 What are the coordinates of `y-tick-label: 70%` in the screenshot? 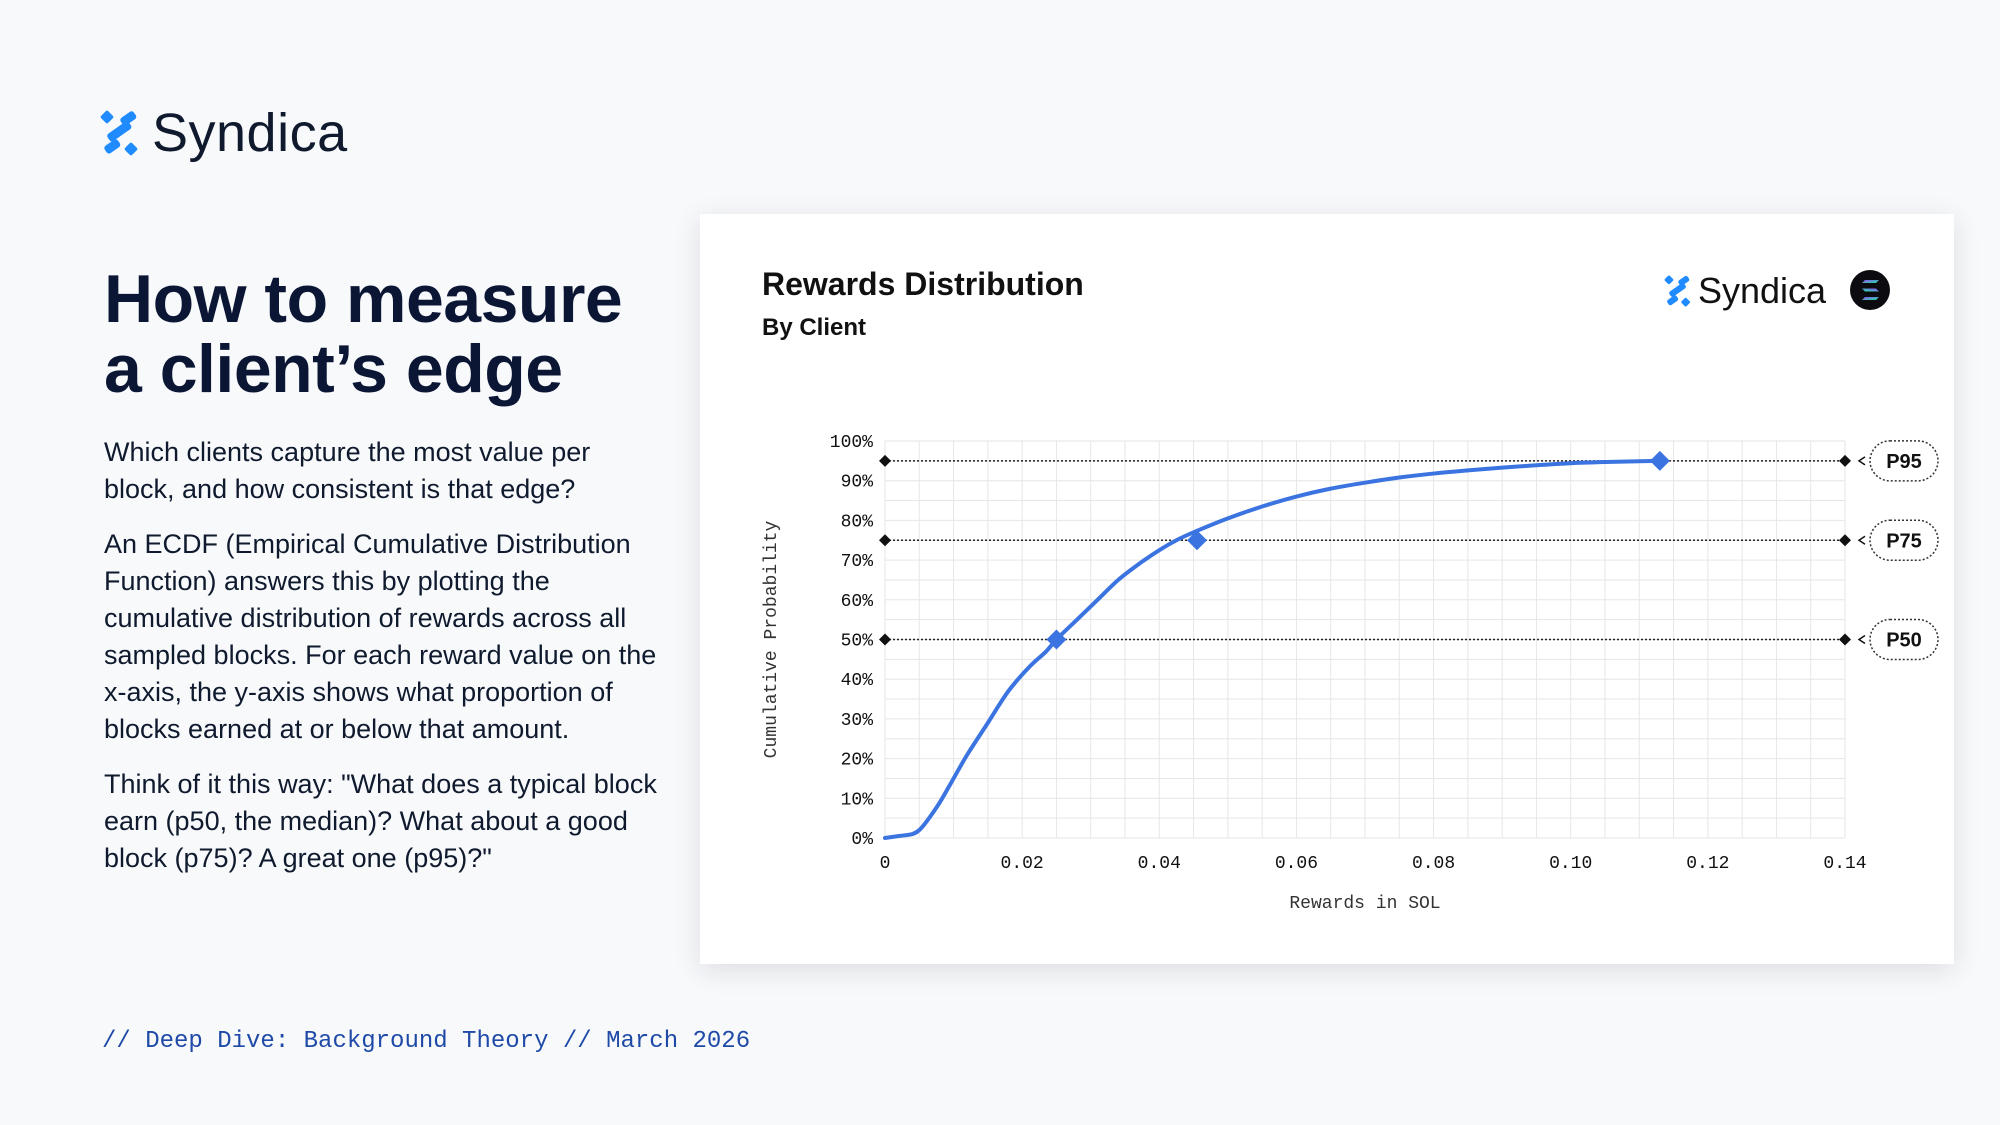 It's located at (857, 562).